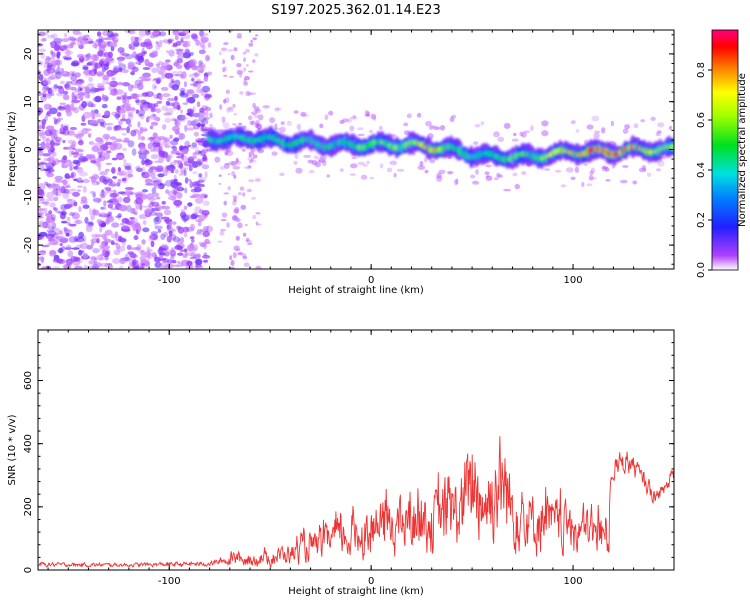 The width and height of the screenshot is (750, 600). What do you see at coordinates (28, 197) in the screenshot?
I see `y-tick-label: -10` at bounding box center [28, 197].